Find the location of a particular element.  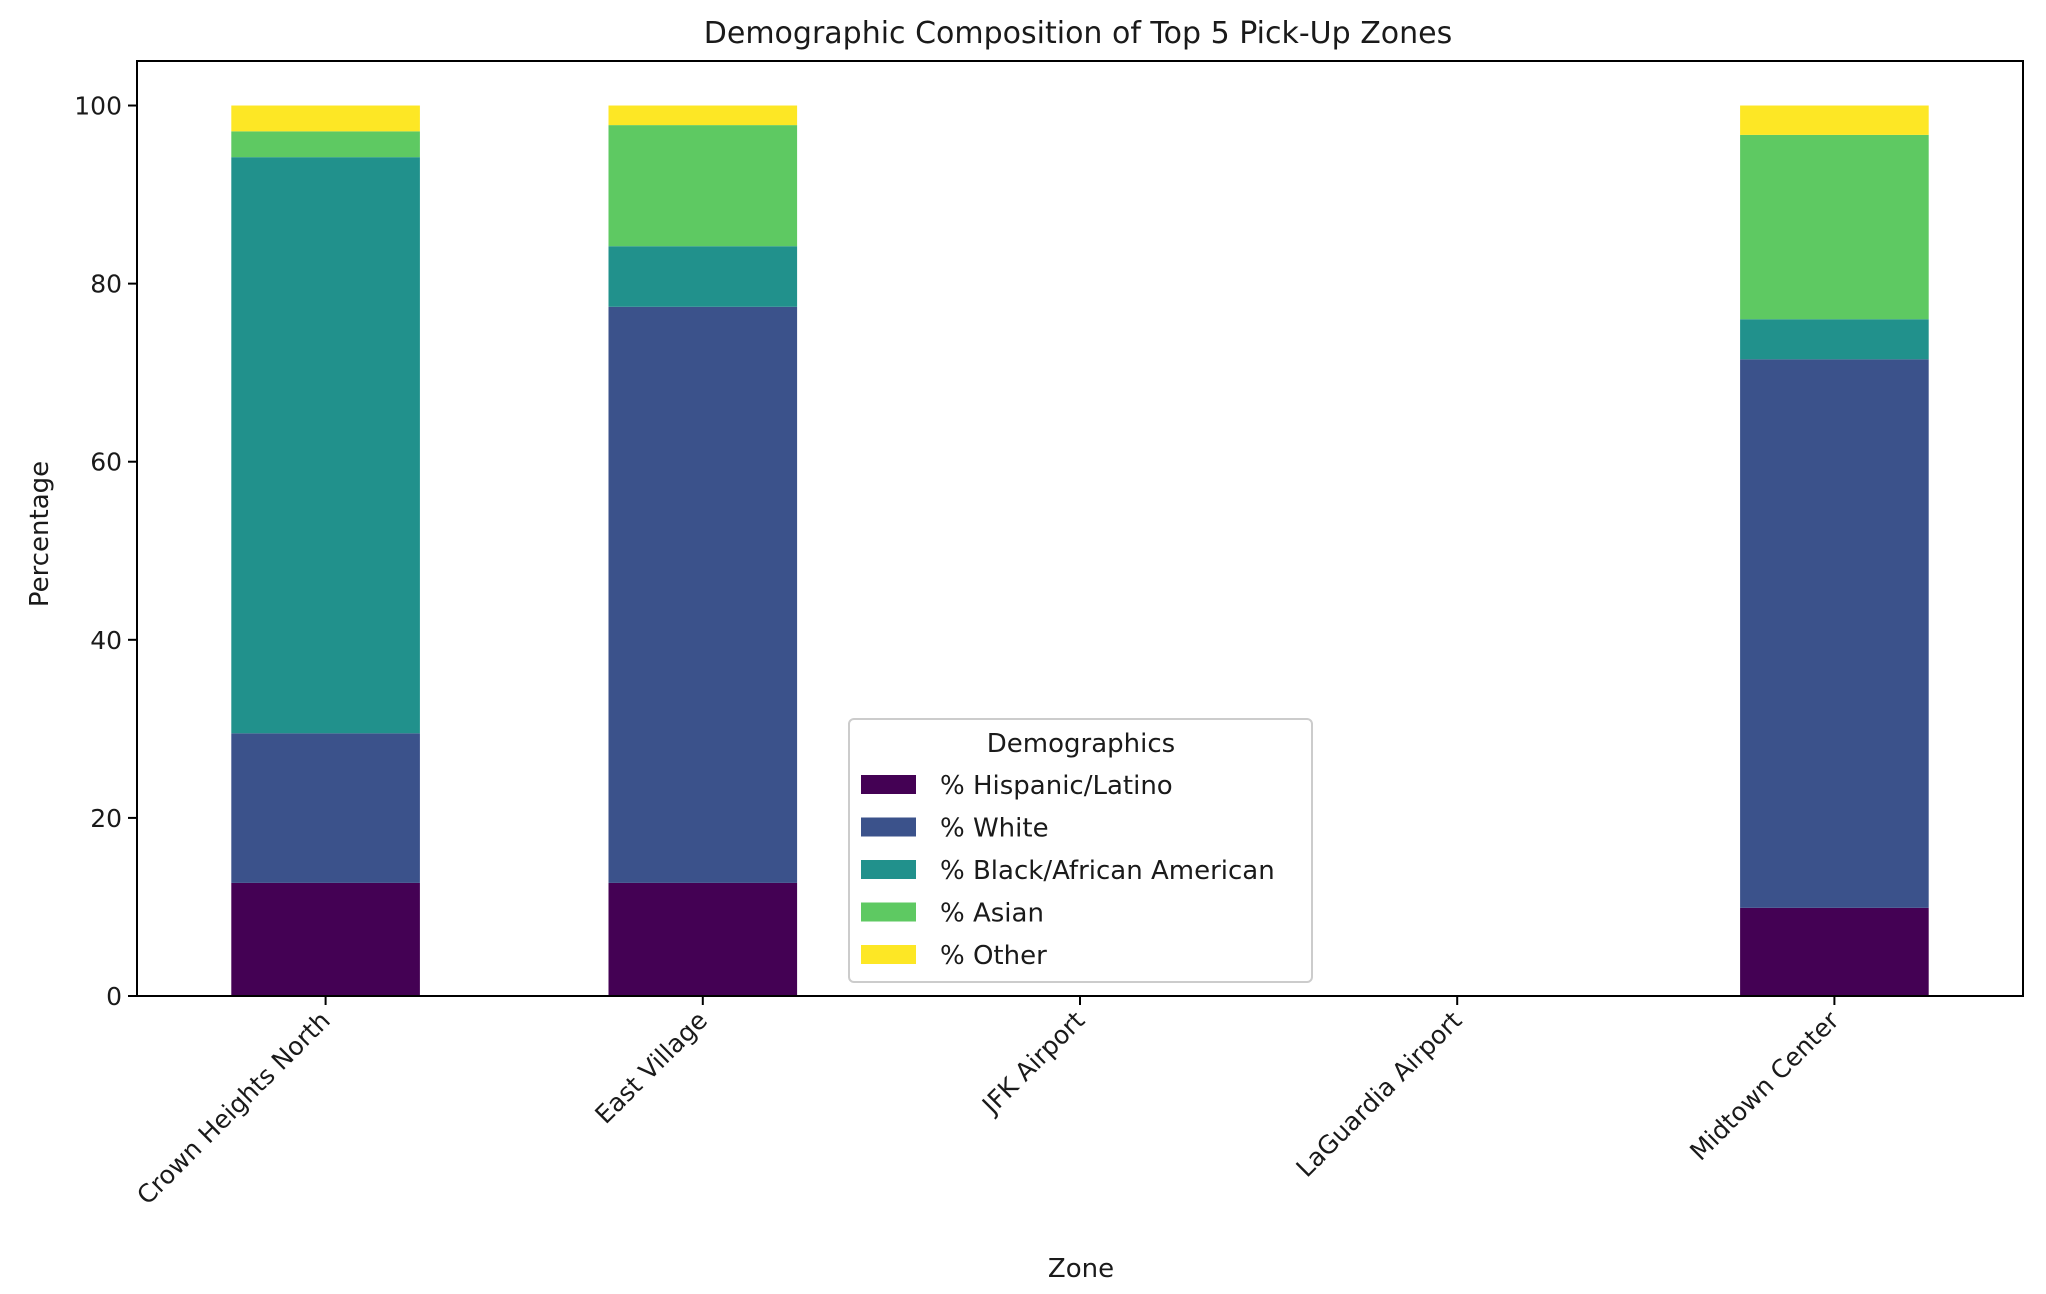

legend-label-other: % Other is located at coordinates (993, 956).